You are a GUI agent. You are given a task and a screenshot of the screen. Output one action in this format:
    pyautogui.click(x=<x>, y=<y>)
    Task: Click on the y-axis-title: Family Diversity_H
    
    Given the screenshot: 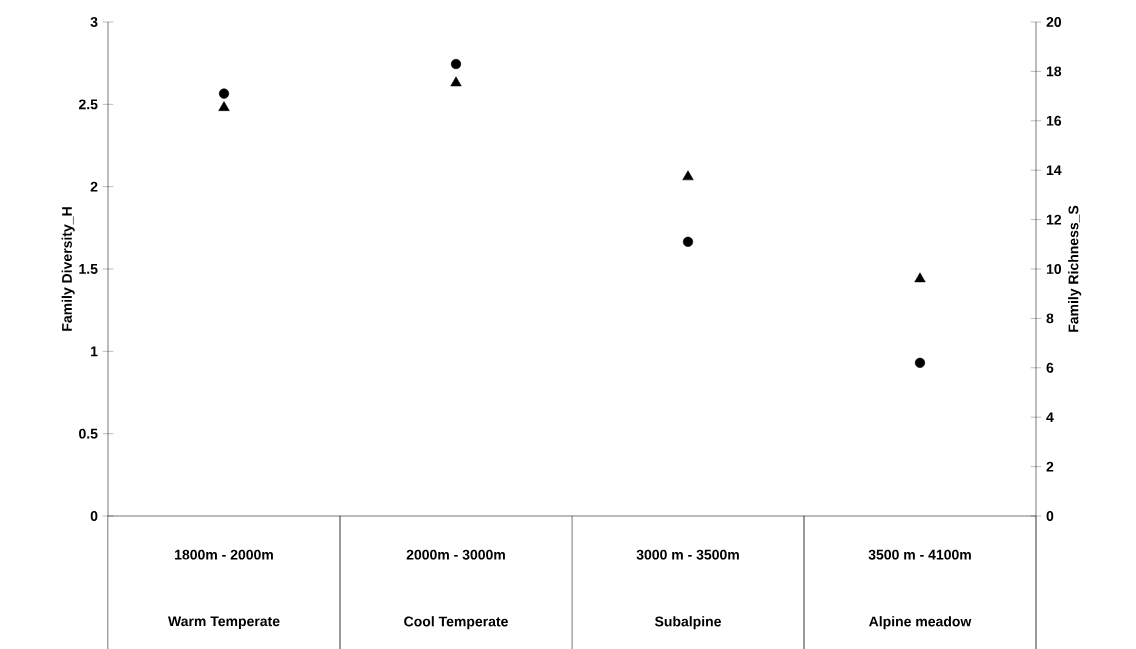 What is the action you would take?
    pyautogui.click(x=68, y=269)
    